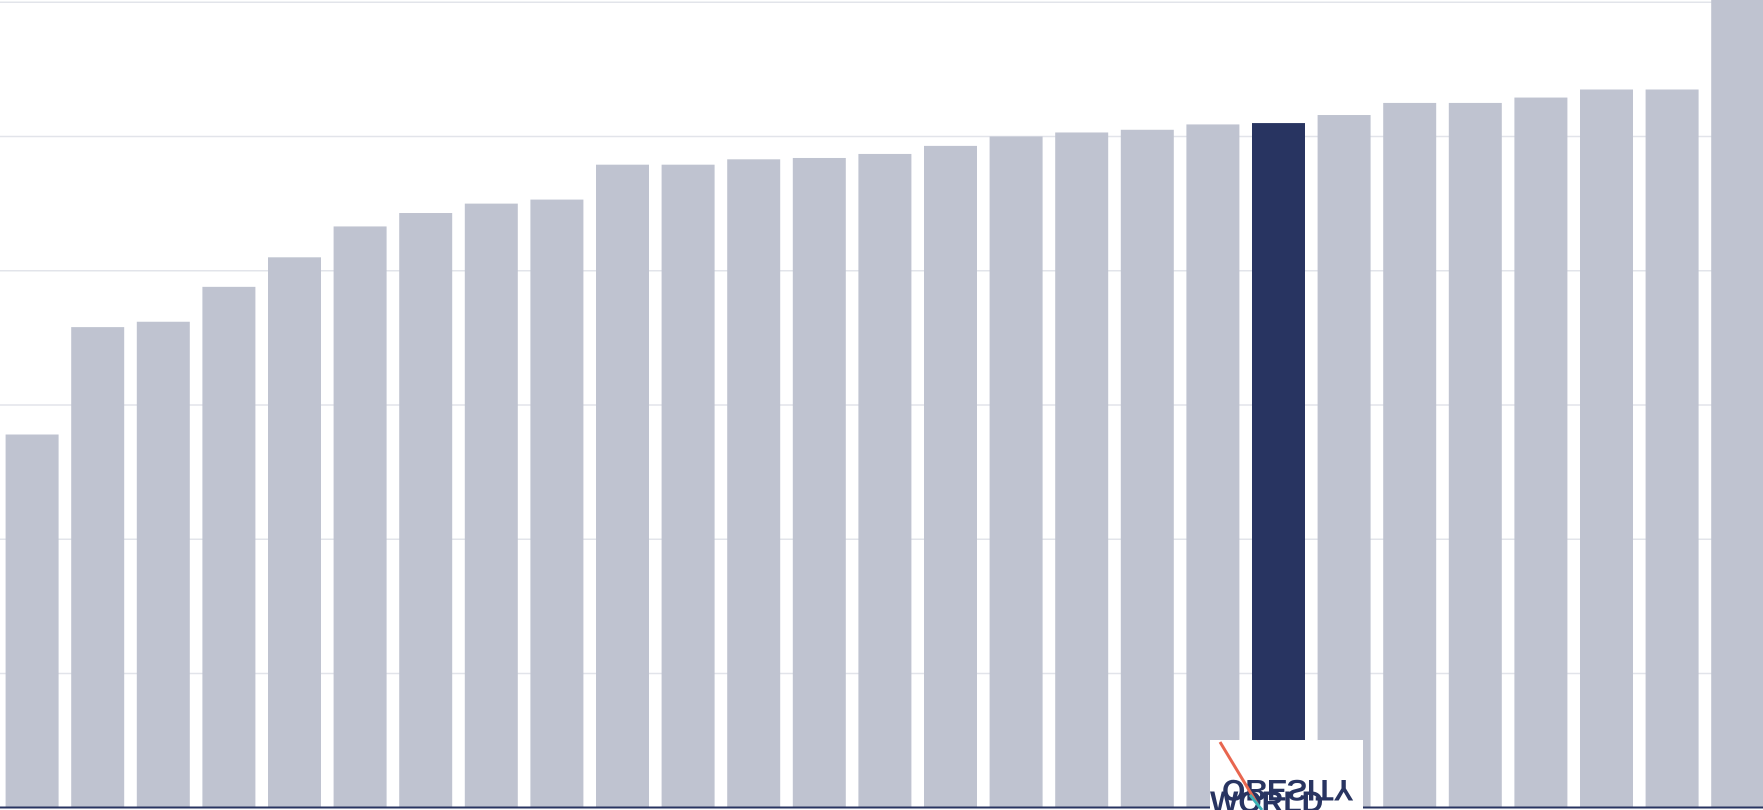 The height and width of the screenshot is (810, 1763). Describe the element at coordinates (1239, 773) in the screenshot. I see `logo-slash` at that location.